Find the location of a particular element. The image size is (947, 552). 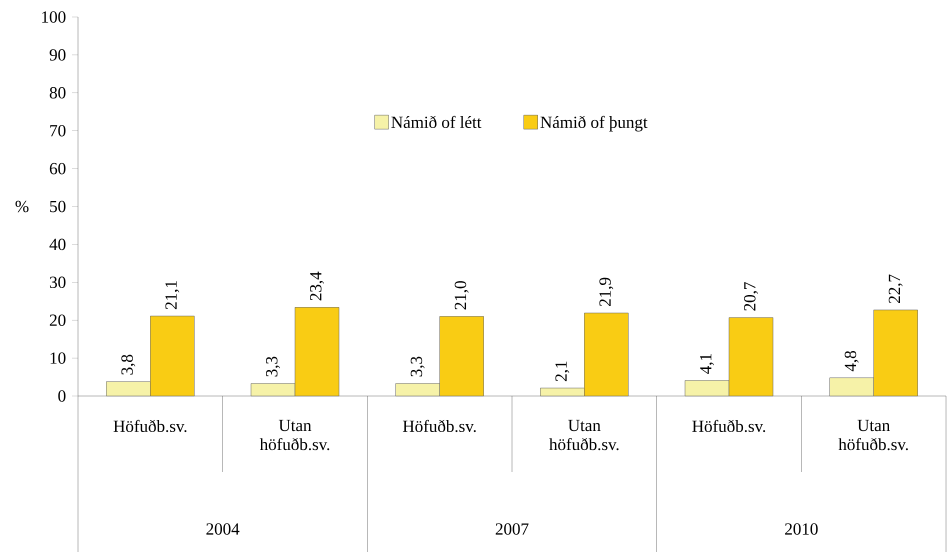

y-tick-label: 0 is located at coordinates (62, 396).